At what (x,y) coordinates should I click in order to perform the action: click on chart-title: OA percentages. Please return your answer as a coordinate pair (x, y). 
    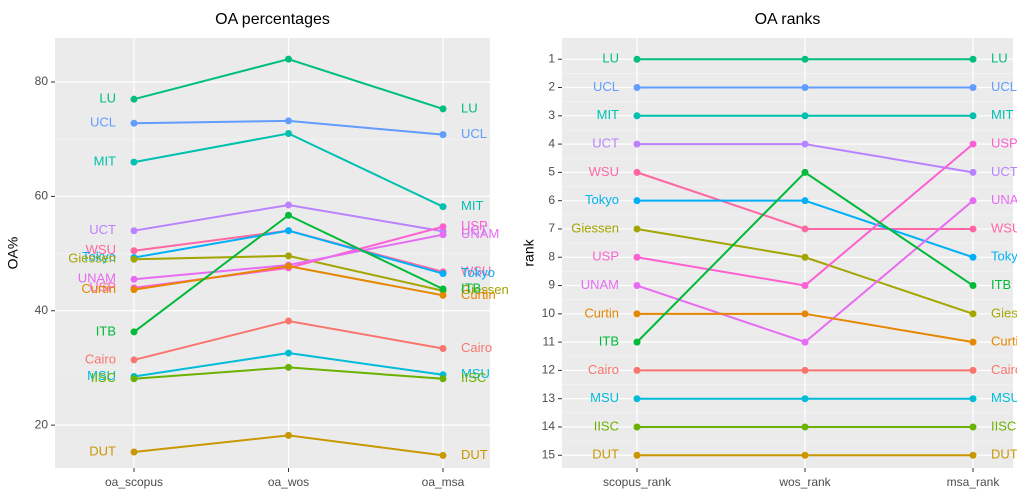
    Looking at the image, I should click on (272, 19).